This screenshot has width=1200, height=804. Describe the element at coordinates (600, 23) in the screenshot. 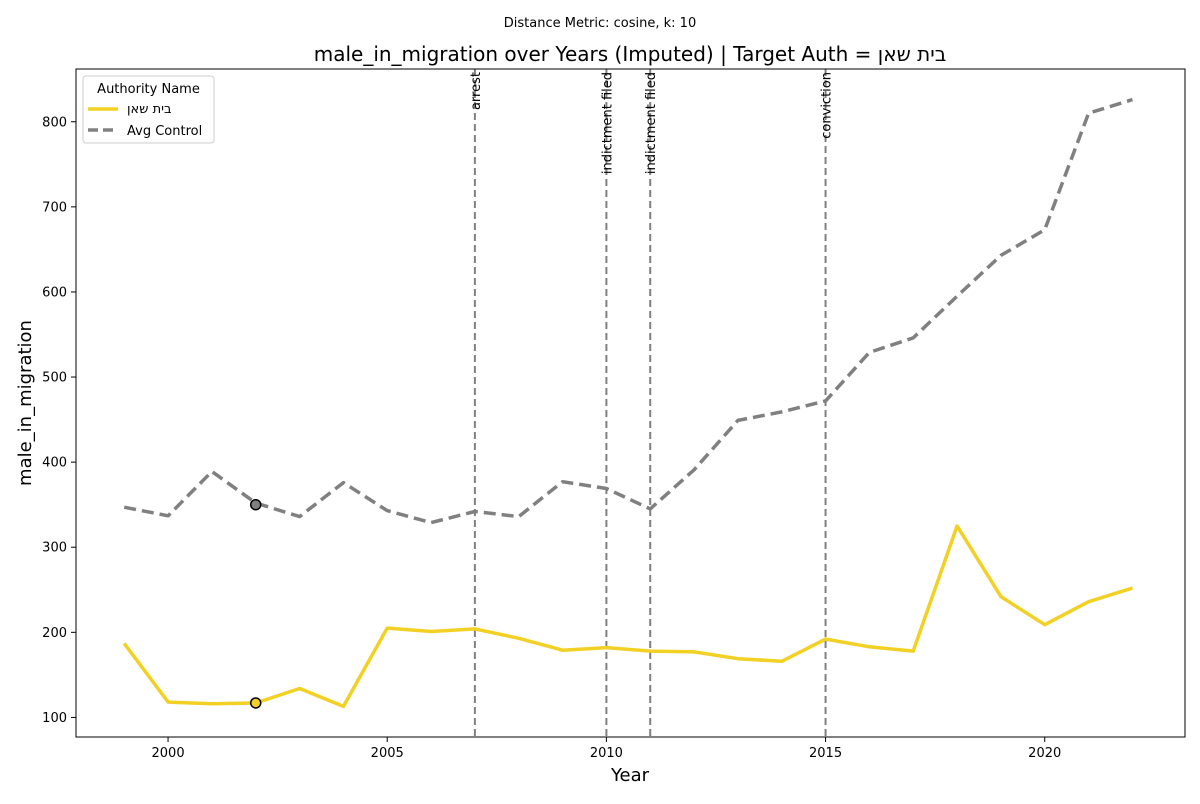

I see `chart-suptitle: Distance Metric: cosine, k: 10` at that location.